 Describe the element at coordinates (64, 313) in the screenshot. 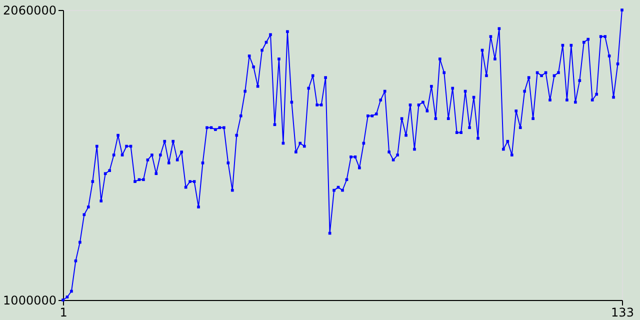

I see `x-tick-label: 1` at that location.